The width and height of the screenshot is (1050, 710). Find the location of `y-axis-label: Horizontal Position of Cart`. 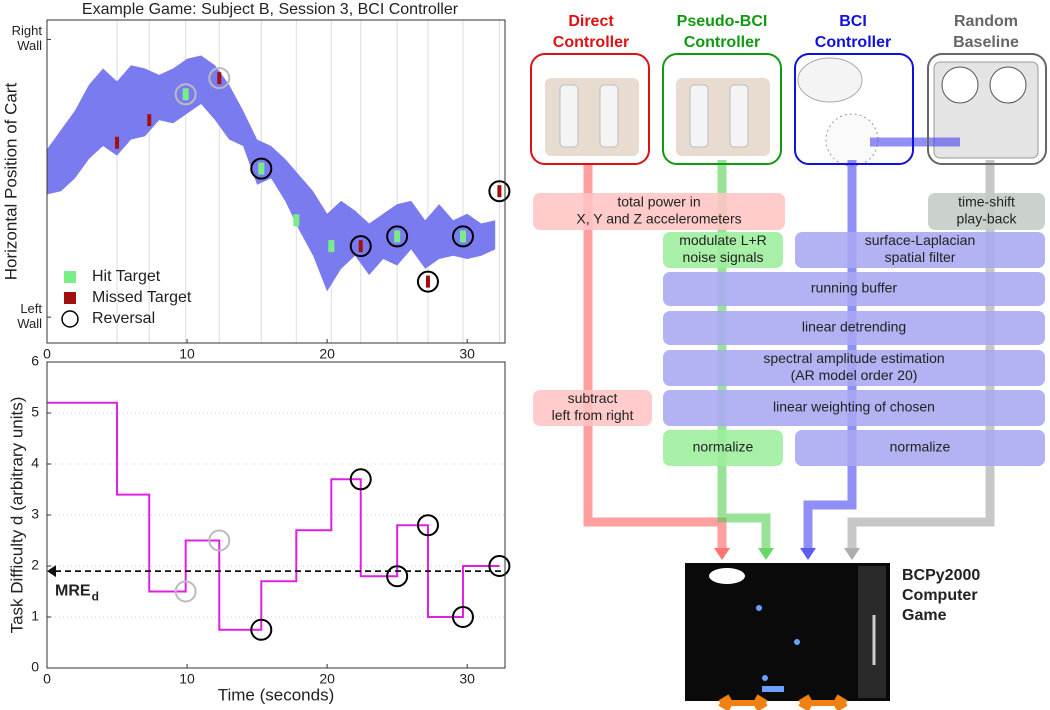

y-axis-label: Horizontal Position of Cart is located at coordinates (10, 181).